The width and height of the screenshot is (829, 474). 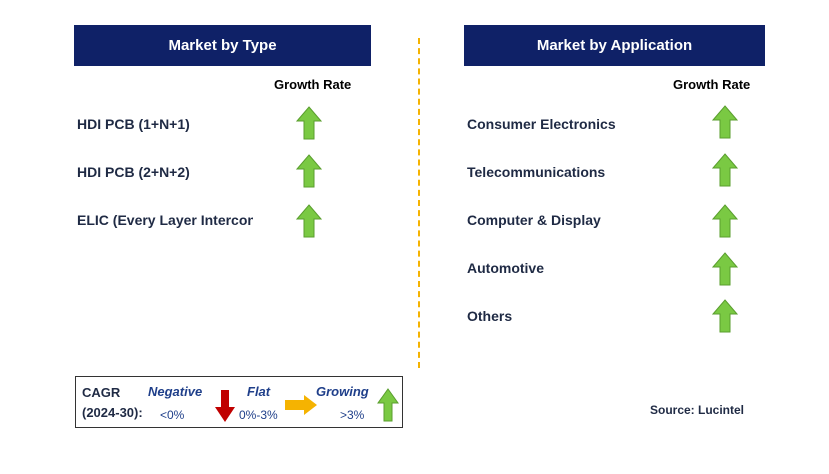 I want to click on left-growth-rate-label: Growth Rate, so click(x=313, y=84).